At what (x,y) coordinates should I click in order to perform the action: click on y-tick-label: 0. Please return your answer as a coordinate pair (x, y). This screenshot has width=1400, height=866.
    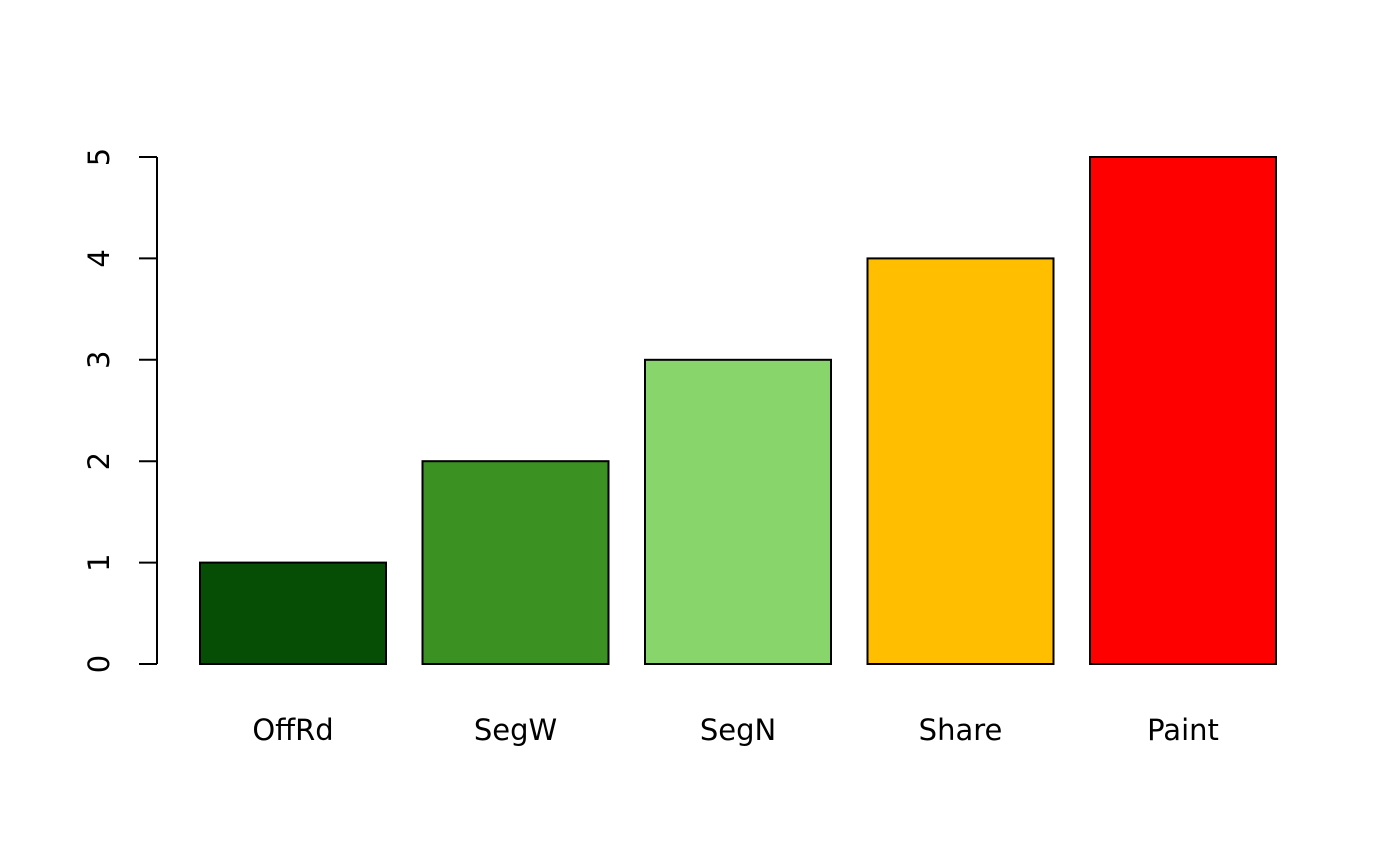
    Looking at the image, I should click on (99, 664).